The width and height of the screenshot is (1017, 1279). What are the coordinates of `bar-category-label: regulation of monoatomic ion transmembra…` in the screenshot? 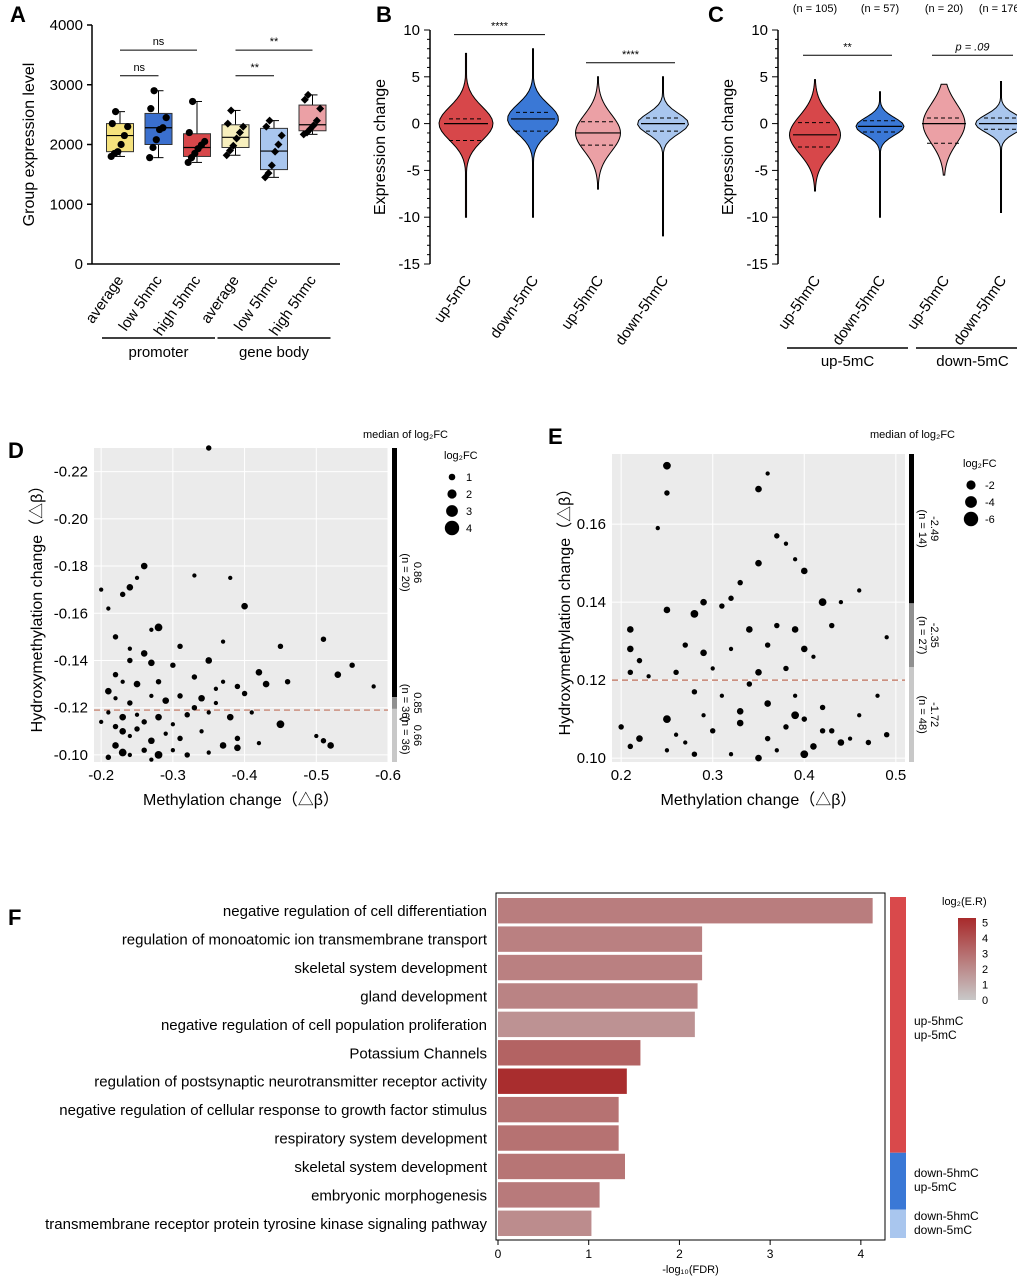 It's located at (305, 940).